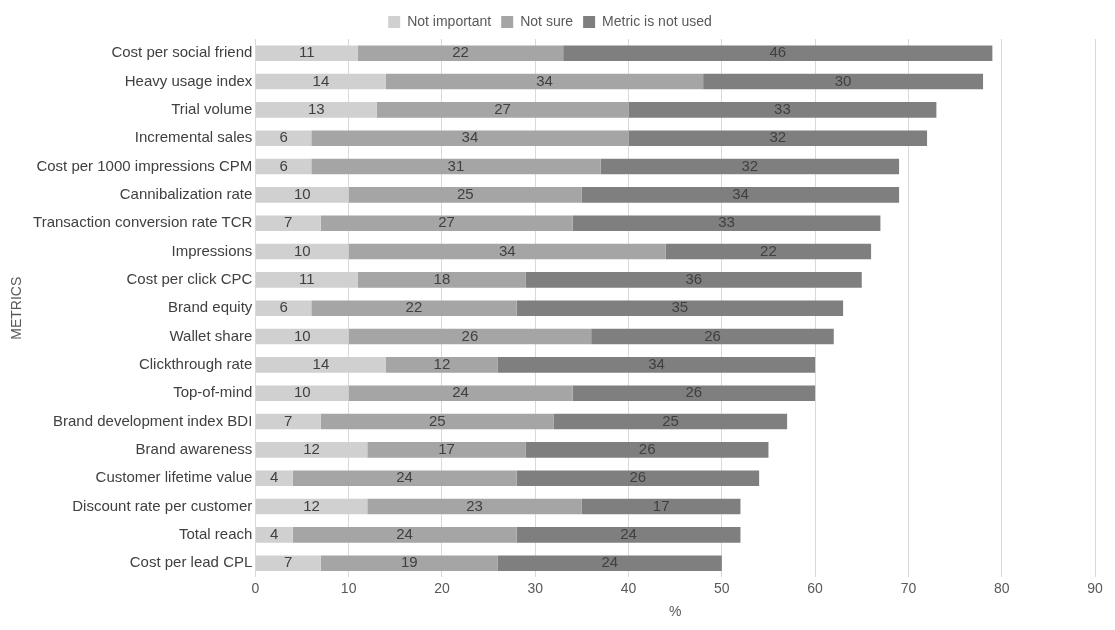 Image resolution: width=1115 pixels, height=630 pixels. I want to click on y-tick-label: Trial volume, so click(212, 108).